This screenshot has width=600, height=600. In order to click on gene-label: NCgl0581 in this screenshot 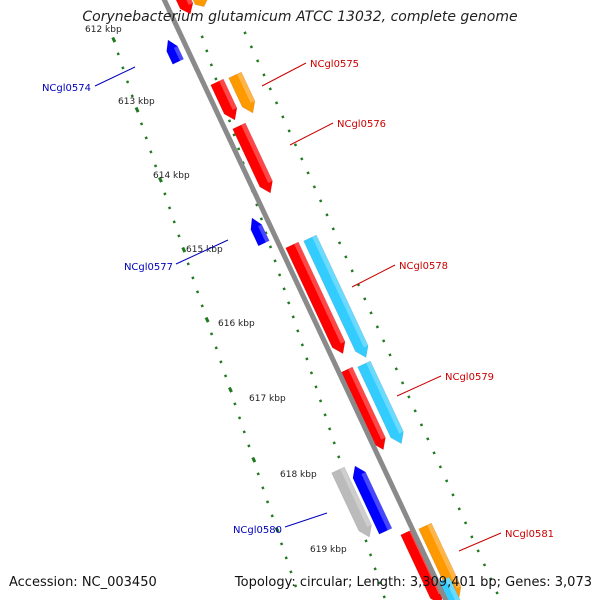, I will do `click(529, 534)`.